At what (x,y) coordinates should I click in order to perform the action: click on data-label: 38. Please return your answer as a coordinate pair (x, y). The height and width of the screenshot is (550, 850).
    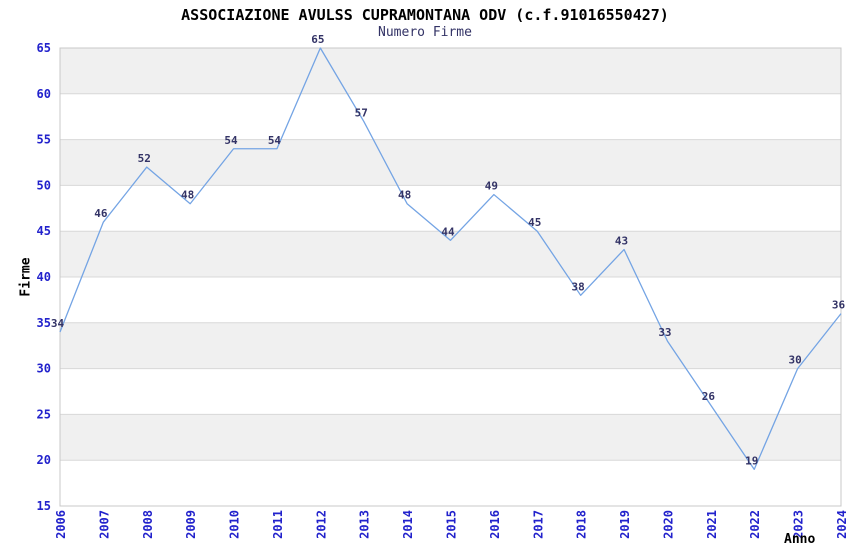
    Looking at the image, I should click on (578, 286).